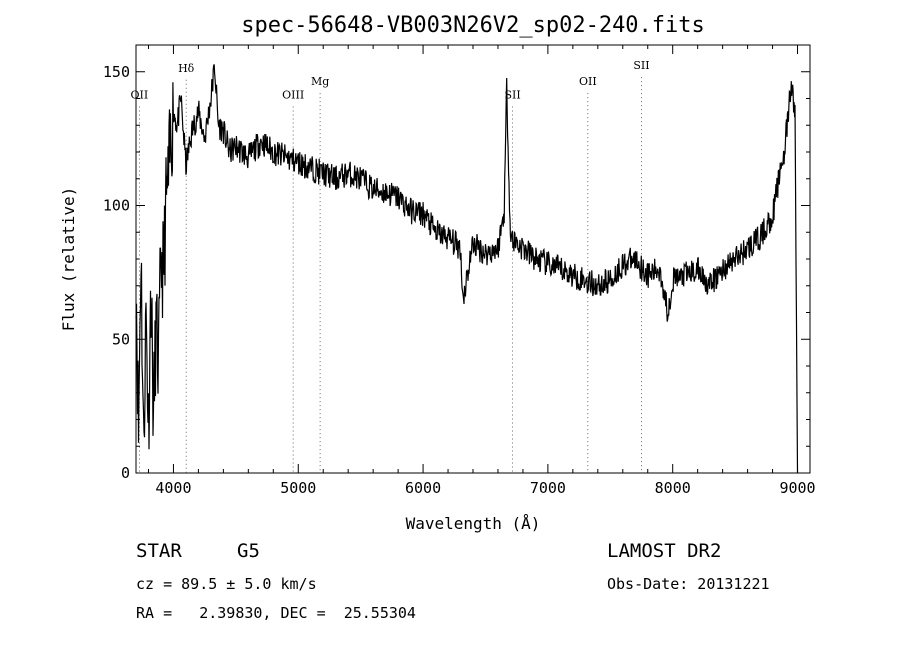 This screenshot has height=655, width=900. I want to click on line-marker-label-6: SII, so click(641, 65).